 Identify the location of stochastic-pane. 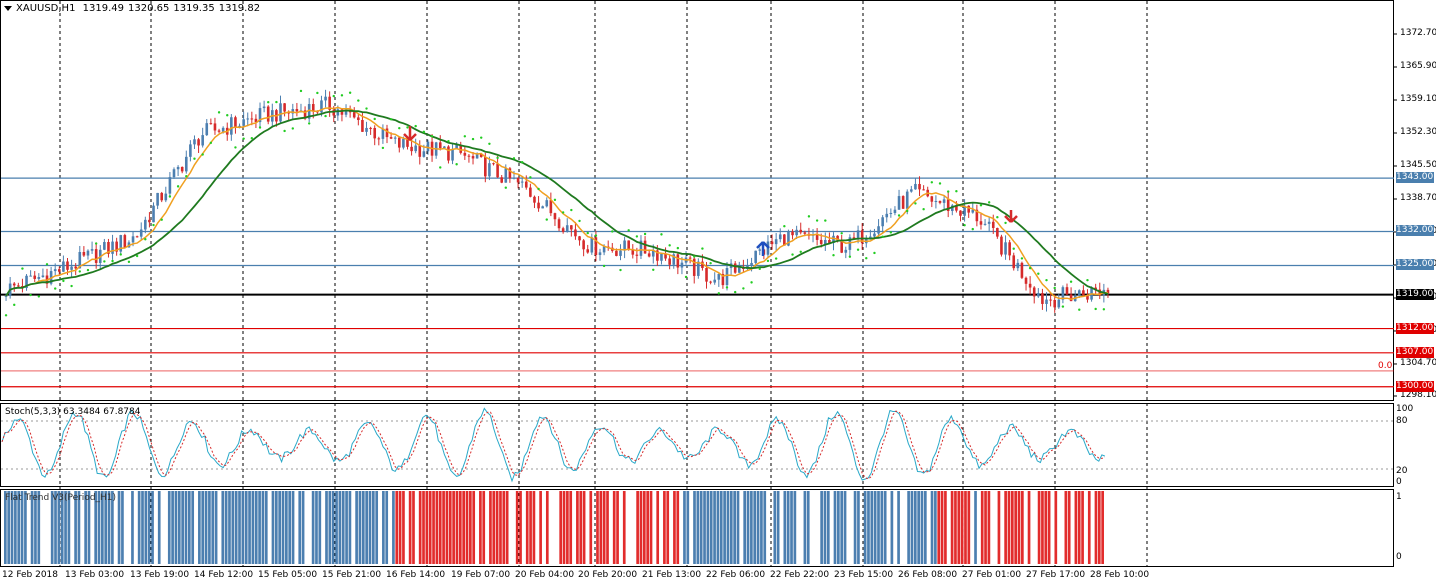
(697, 445).